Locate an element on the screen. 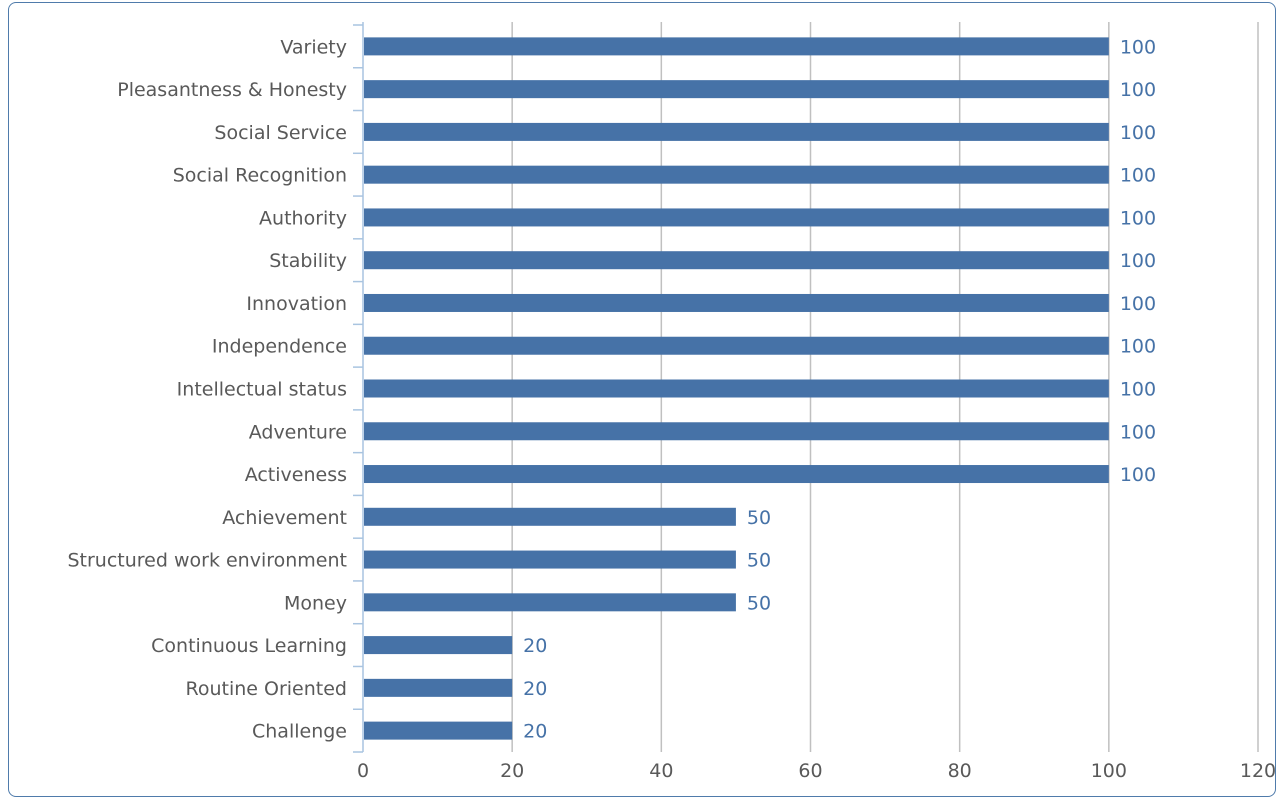 The width and height of the screenshot is (1285, 802). category-label: Money is located at coordinates (315, 603).